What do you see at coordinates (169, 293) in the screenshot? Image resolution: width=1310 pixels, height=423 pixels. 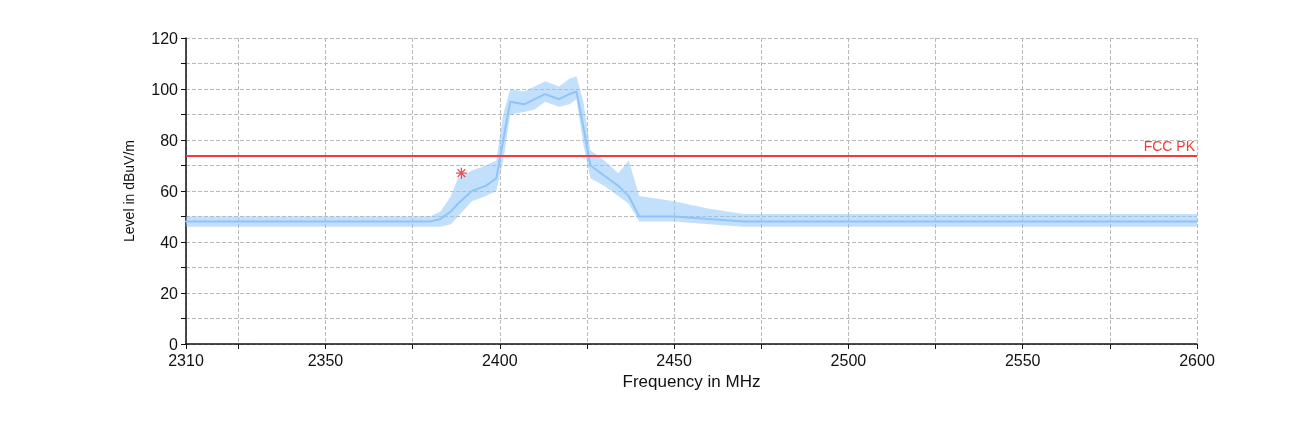 I see `y-tick-label: 20` at bounding box center [169, 293].